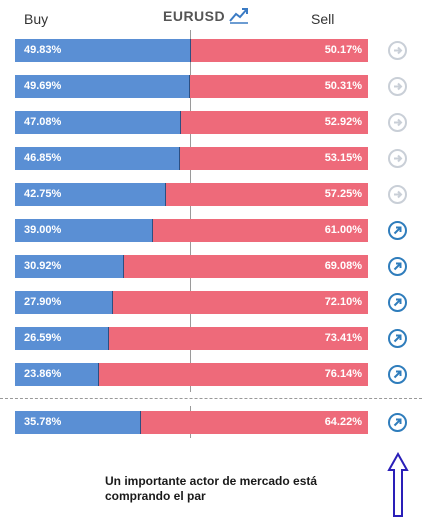 The width and height of the screenshot is (422, 520). Describe the element at coordinates (43, 266) in the screenshot. I see `buy-percentage: 30.92%` at that location.